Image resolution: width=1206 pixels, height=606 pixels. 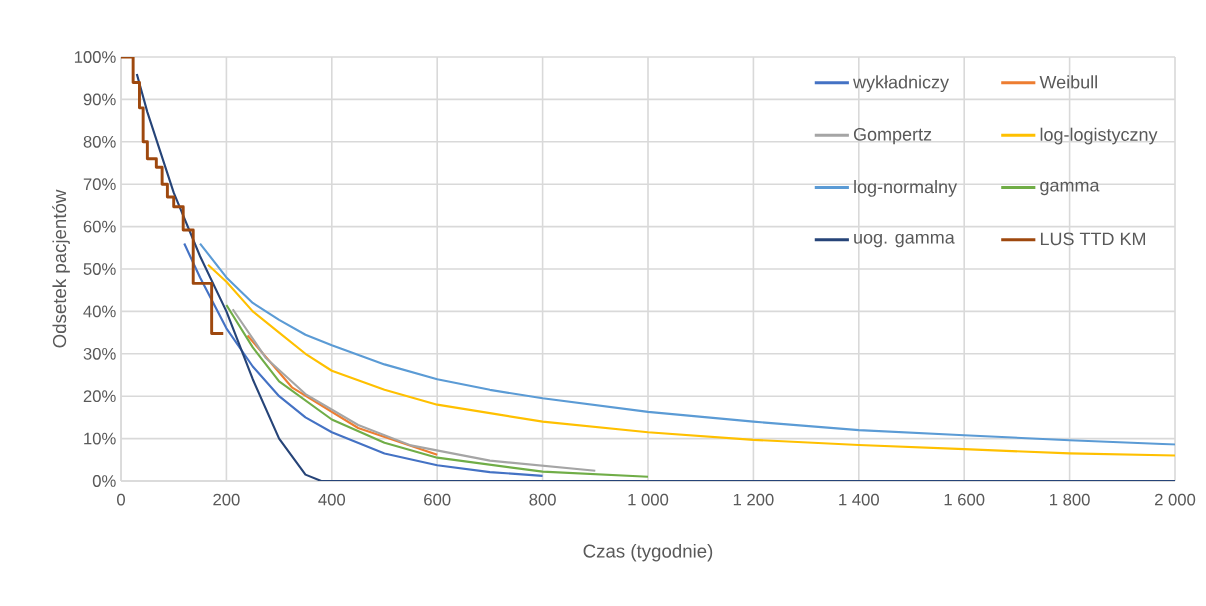 What do you see at coordinates (1068, 82) in the screenshot?
I see `legend-label: Weibull` at bounding box center [1068, 82].